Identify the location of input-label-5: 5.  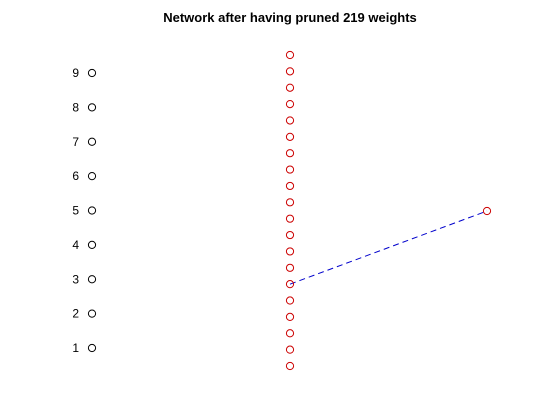
(75, 211).